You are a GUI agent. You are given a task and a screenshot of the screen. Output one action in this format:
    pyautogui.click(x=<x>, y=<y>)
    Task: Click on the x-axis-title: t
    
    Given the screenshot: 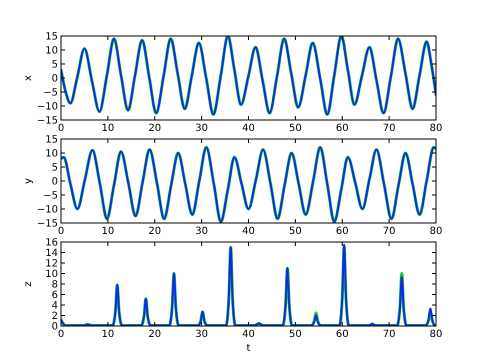 What is the action you would take?
    pyautogui.click(x=248, y=348)
    